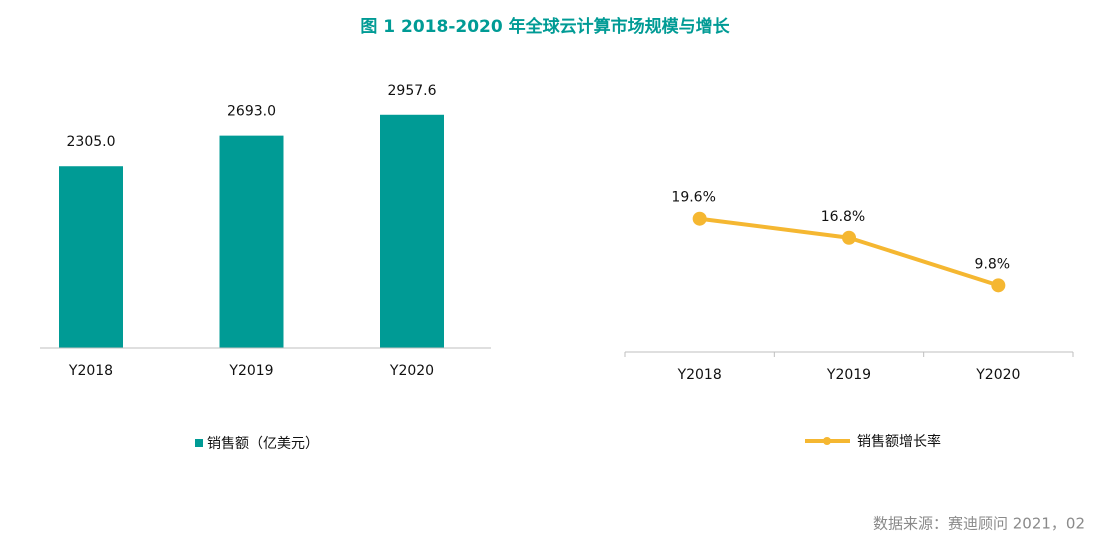 The height and width of the screenshot is (548, 1108). I want to click on data-label: 2693.0, so click(251, 112).